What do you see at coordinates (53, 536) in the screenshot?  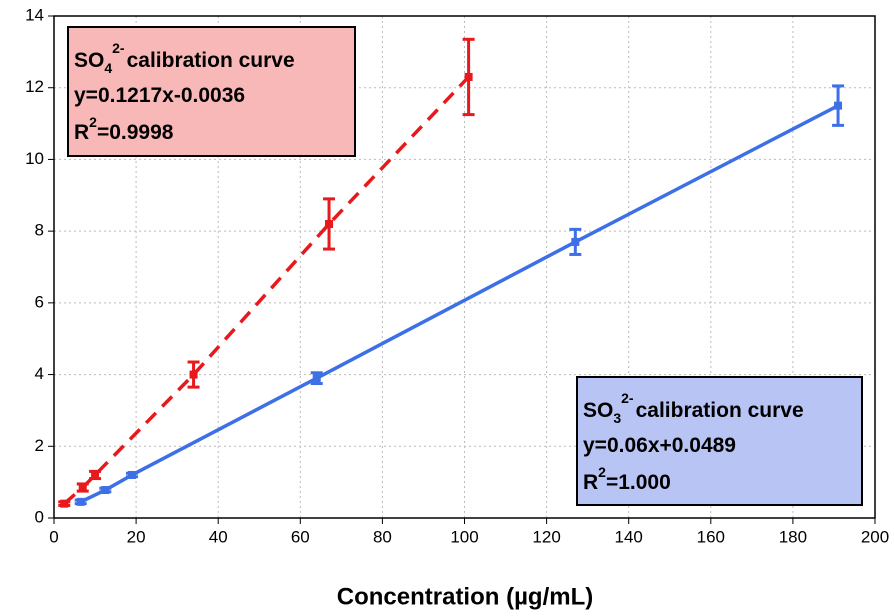 I see `x-tick-label: 0` at bounding box center [53, 536].